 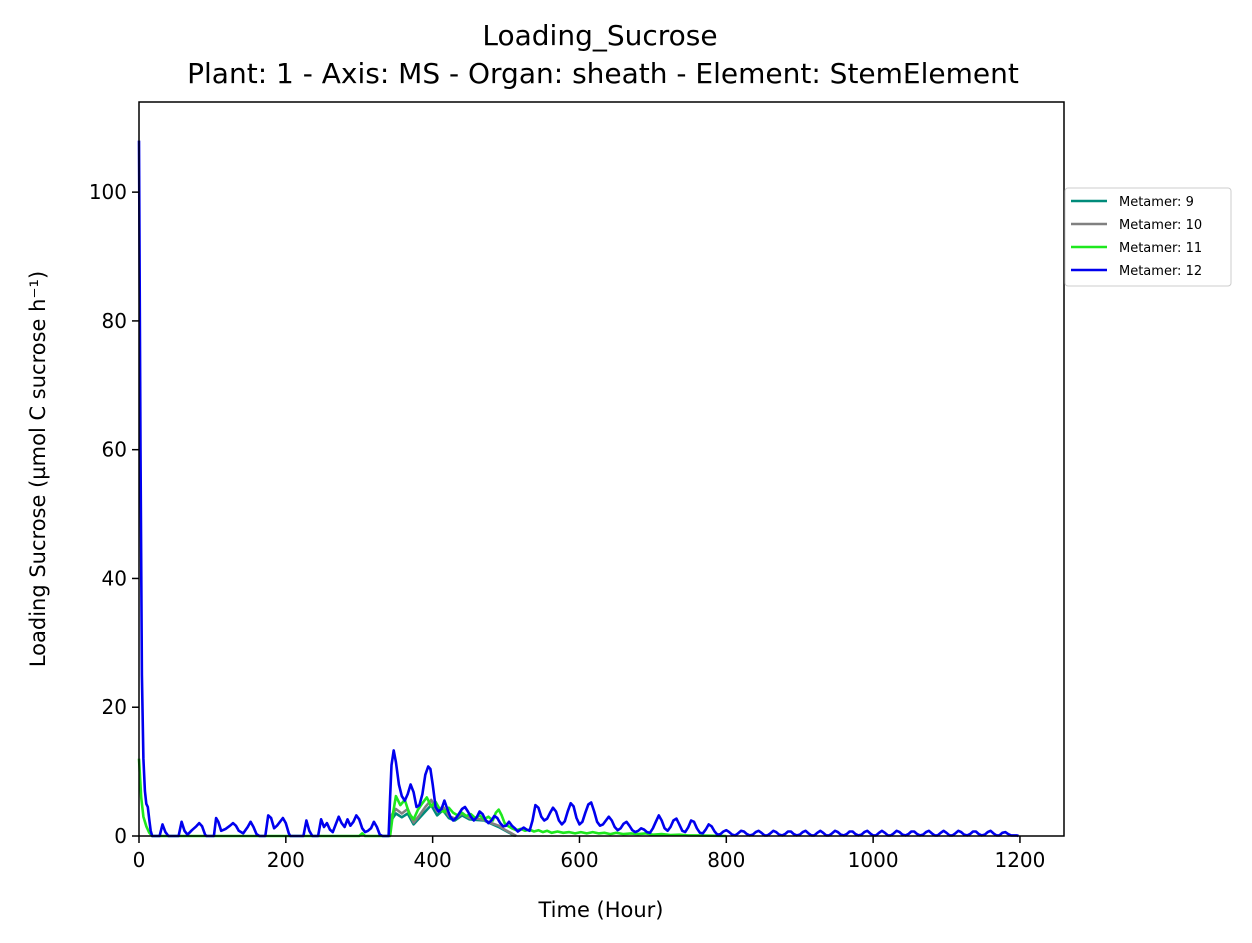 What do you see at coordinates (1156, 202) in the screenshot?
I see `legend-label: Metamer: 9` at bounding box center [1156, 202].